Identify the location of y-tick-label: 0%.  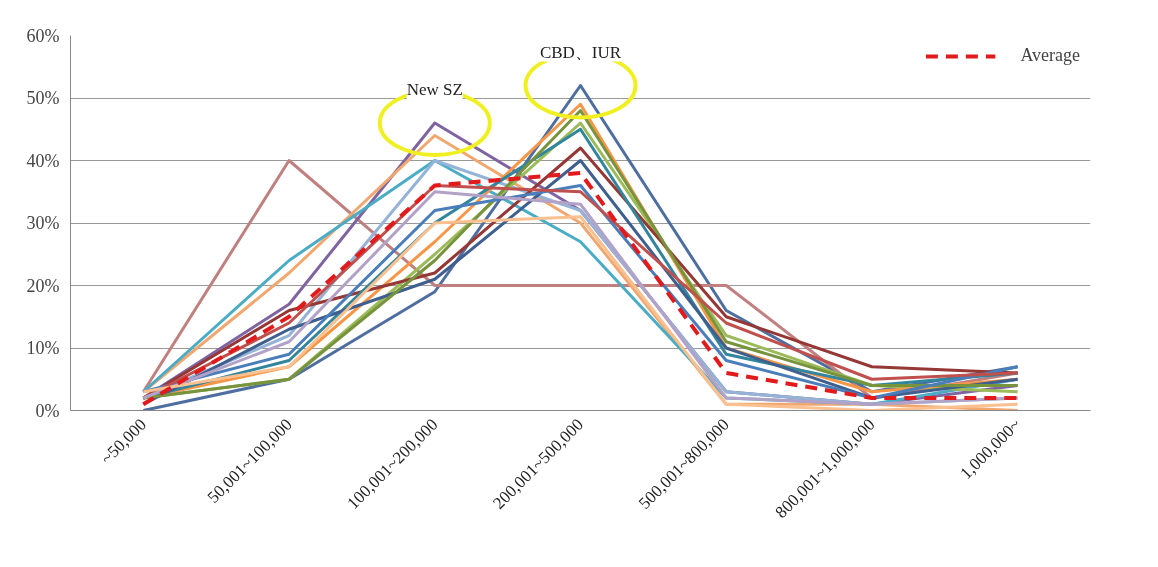
(47, 410).